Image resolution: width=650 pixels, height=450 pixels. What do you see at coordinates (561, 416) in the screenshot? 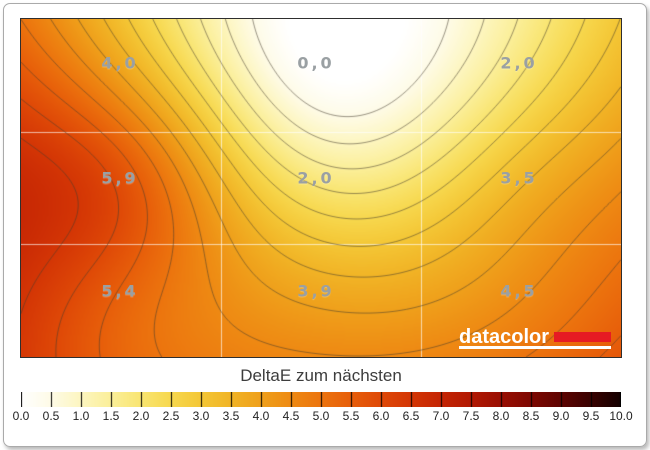
I see `colorbar-tick-label: 9.0` at bounding box center [561, 416].